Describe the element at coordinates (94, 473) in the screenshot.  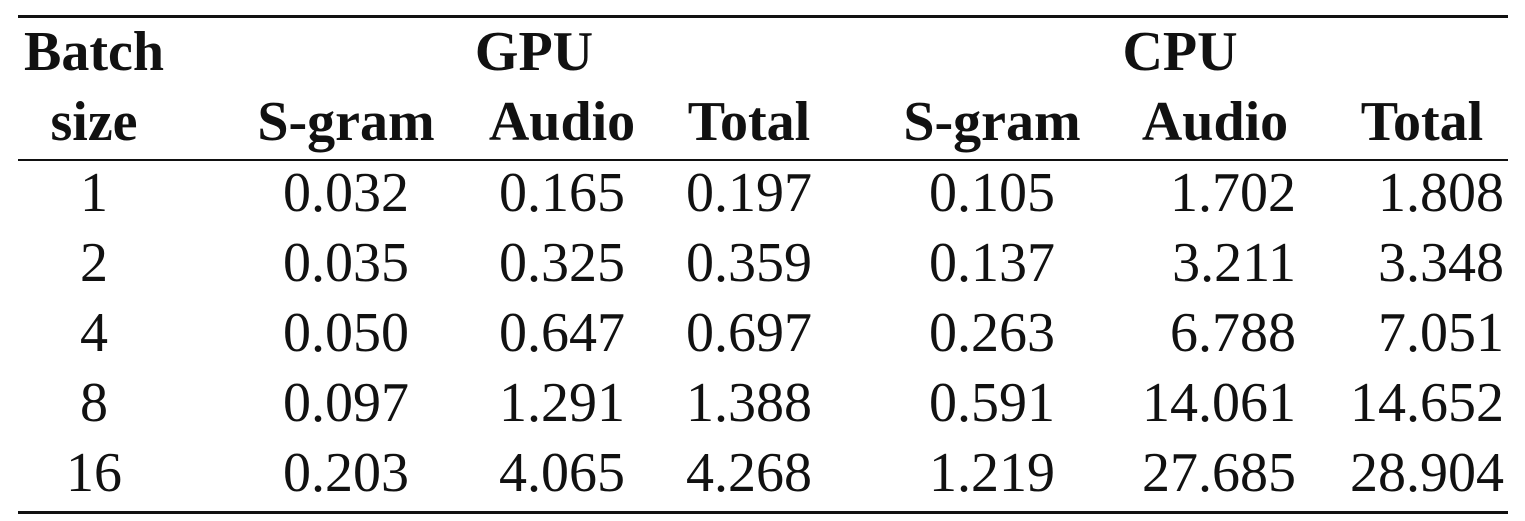
I see `table-row-batch: 16` at that location.